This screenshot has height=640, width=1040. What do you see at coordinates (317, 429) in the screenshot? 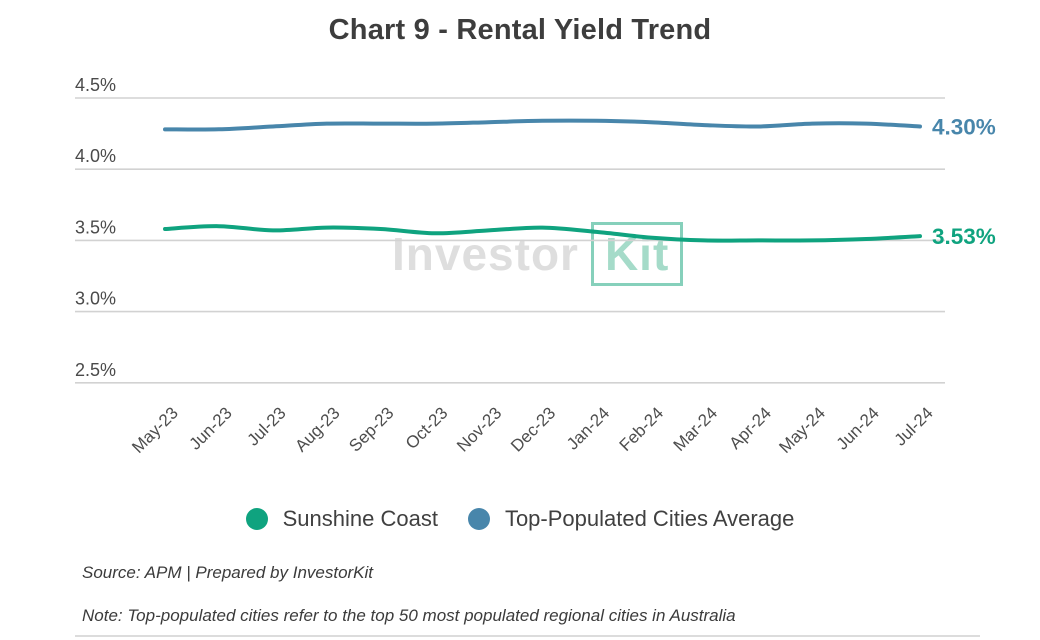
I see `x-tick-label-Aug-23: Aug-23` at bounding box center [317, 429].